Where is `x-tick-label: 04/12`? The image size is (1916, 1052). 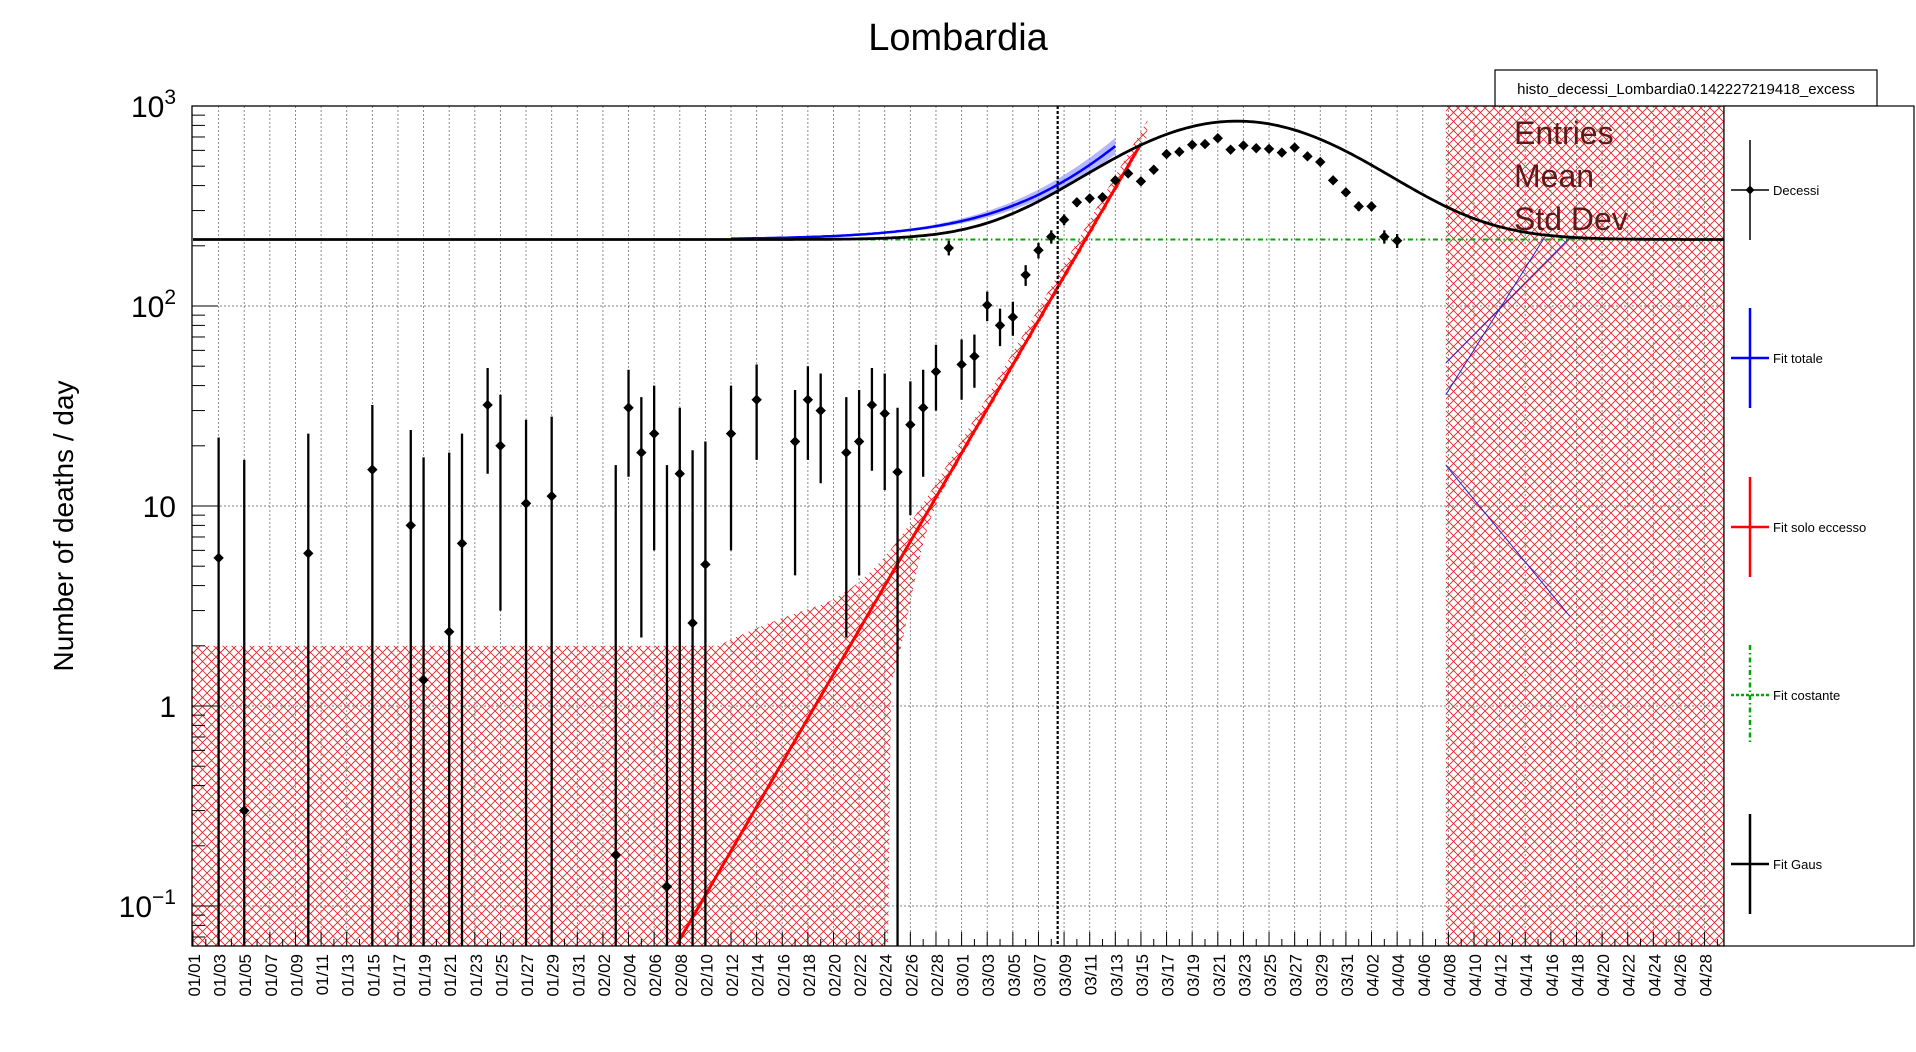 x-tick-label: 04/12 is located at coordinates (1501, 975).